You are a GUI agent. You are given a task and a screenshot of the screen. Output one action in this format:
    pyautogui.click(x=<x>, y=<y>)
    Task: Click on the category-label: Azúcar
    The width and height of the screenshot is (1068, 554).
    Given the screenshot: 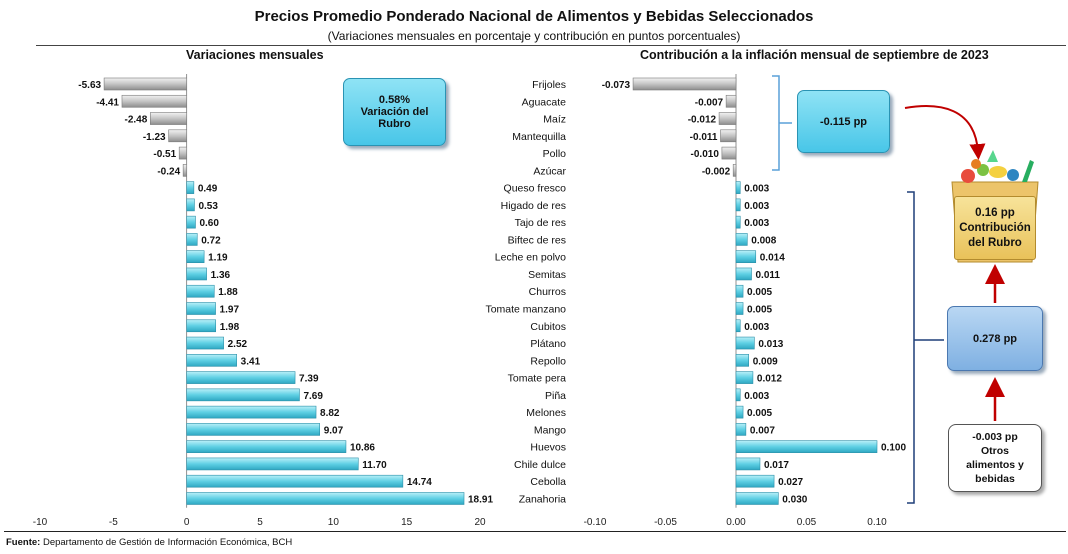 What is the action you would take?
    pyautogui.click(x=549, y=171)
    